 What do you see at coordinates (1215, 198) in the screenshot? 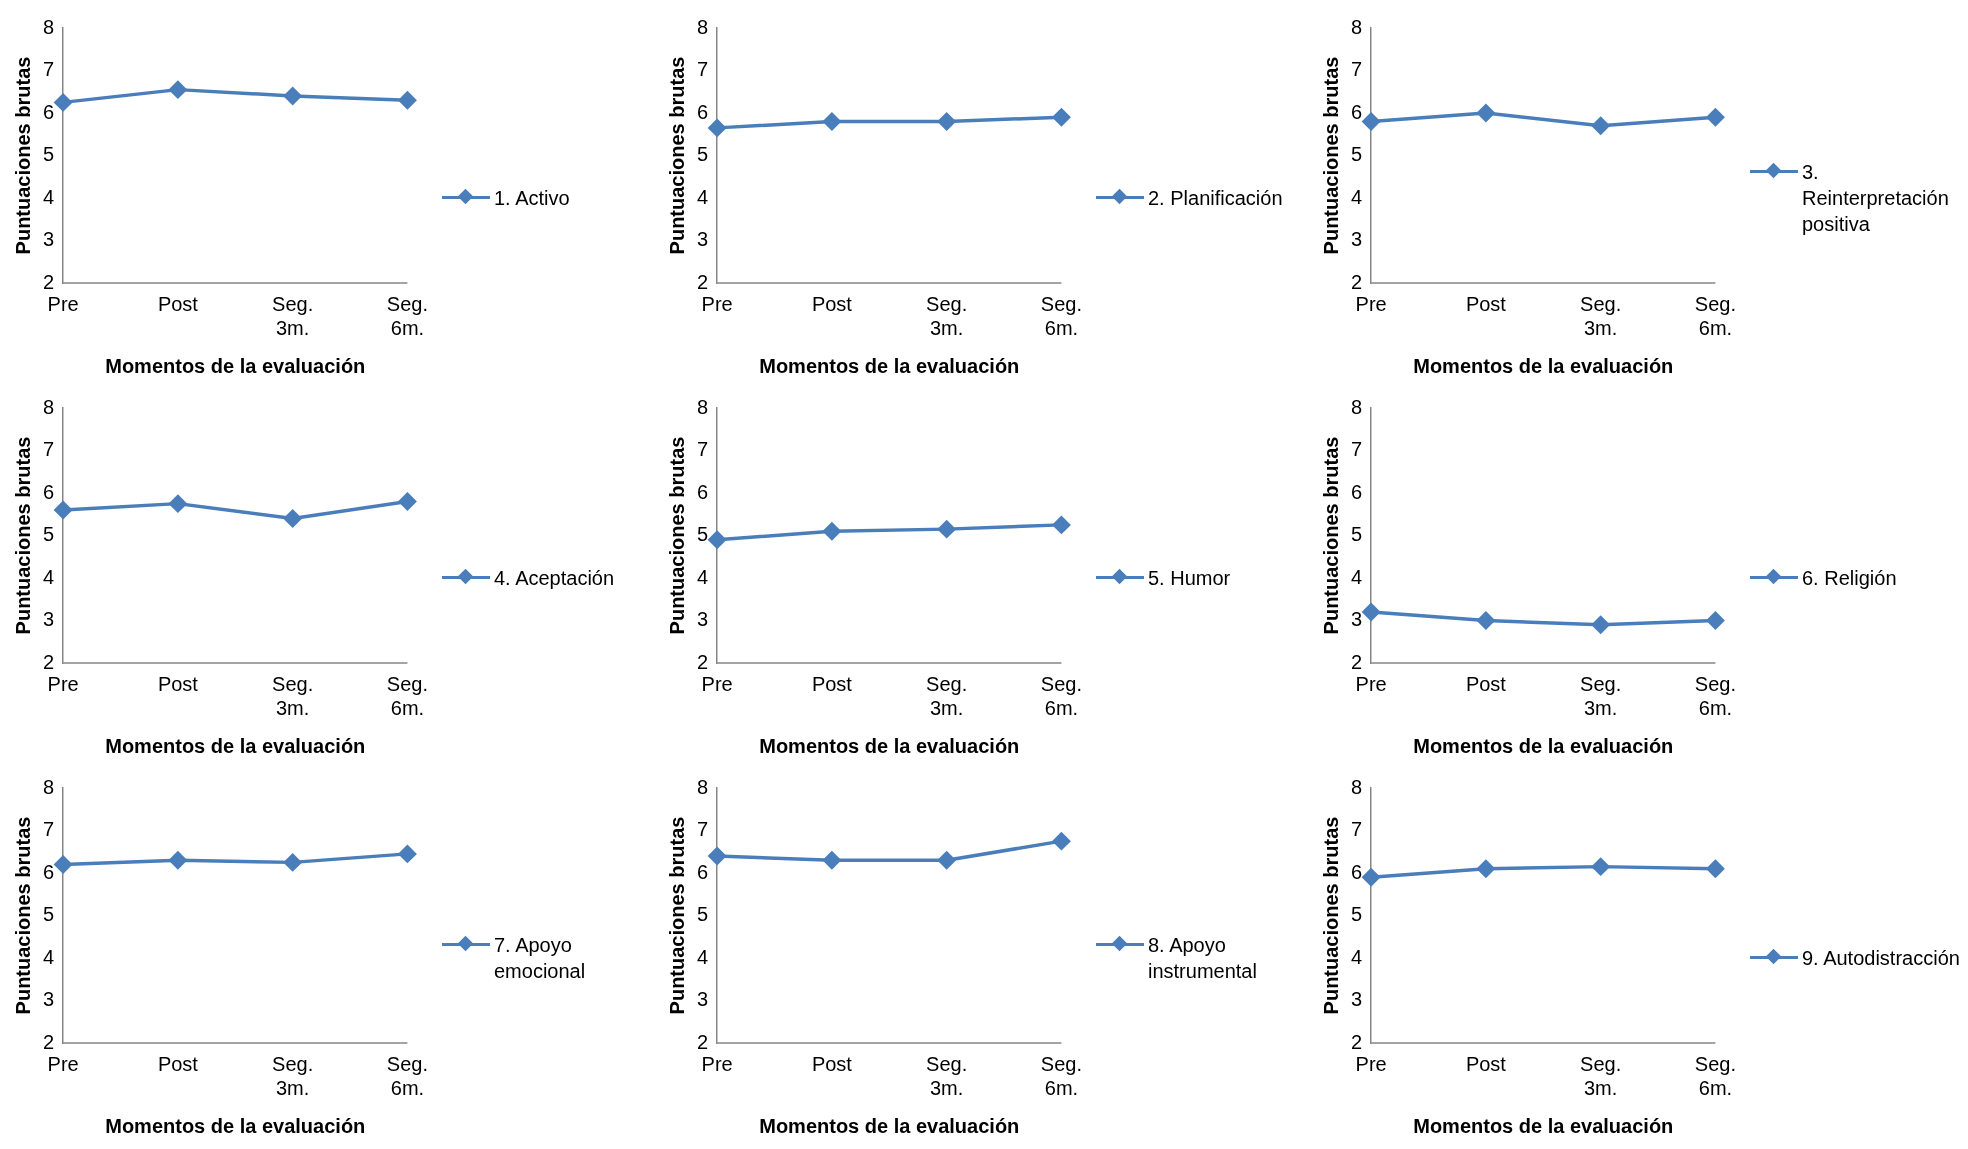
I see `legend-label: 2. Planificación` at bounding box center [1215, 198].